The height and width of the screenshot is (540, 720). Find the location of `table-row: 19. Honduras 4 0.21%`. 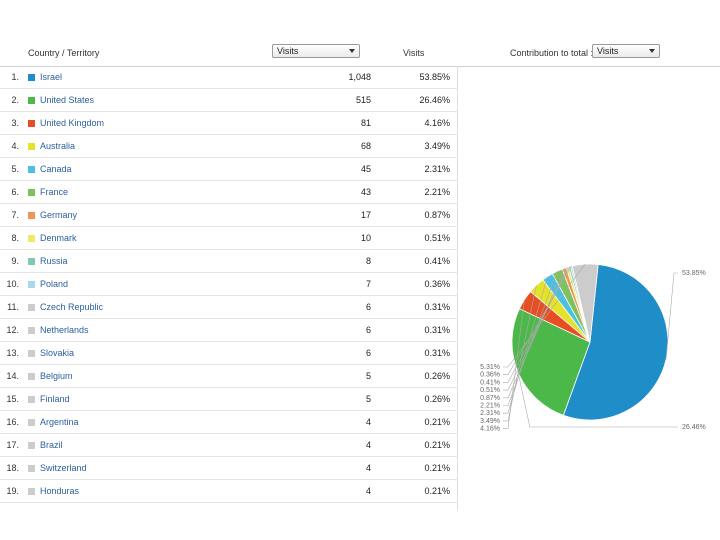

table-row: 19. Honduras 4 0.21% is located at coordinates (229, 491).